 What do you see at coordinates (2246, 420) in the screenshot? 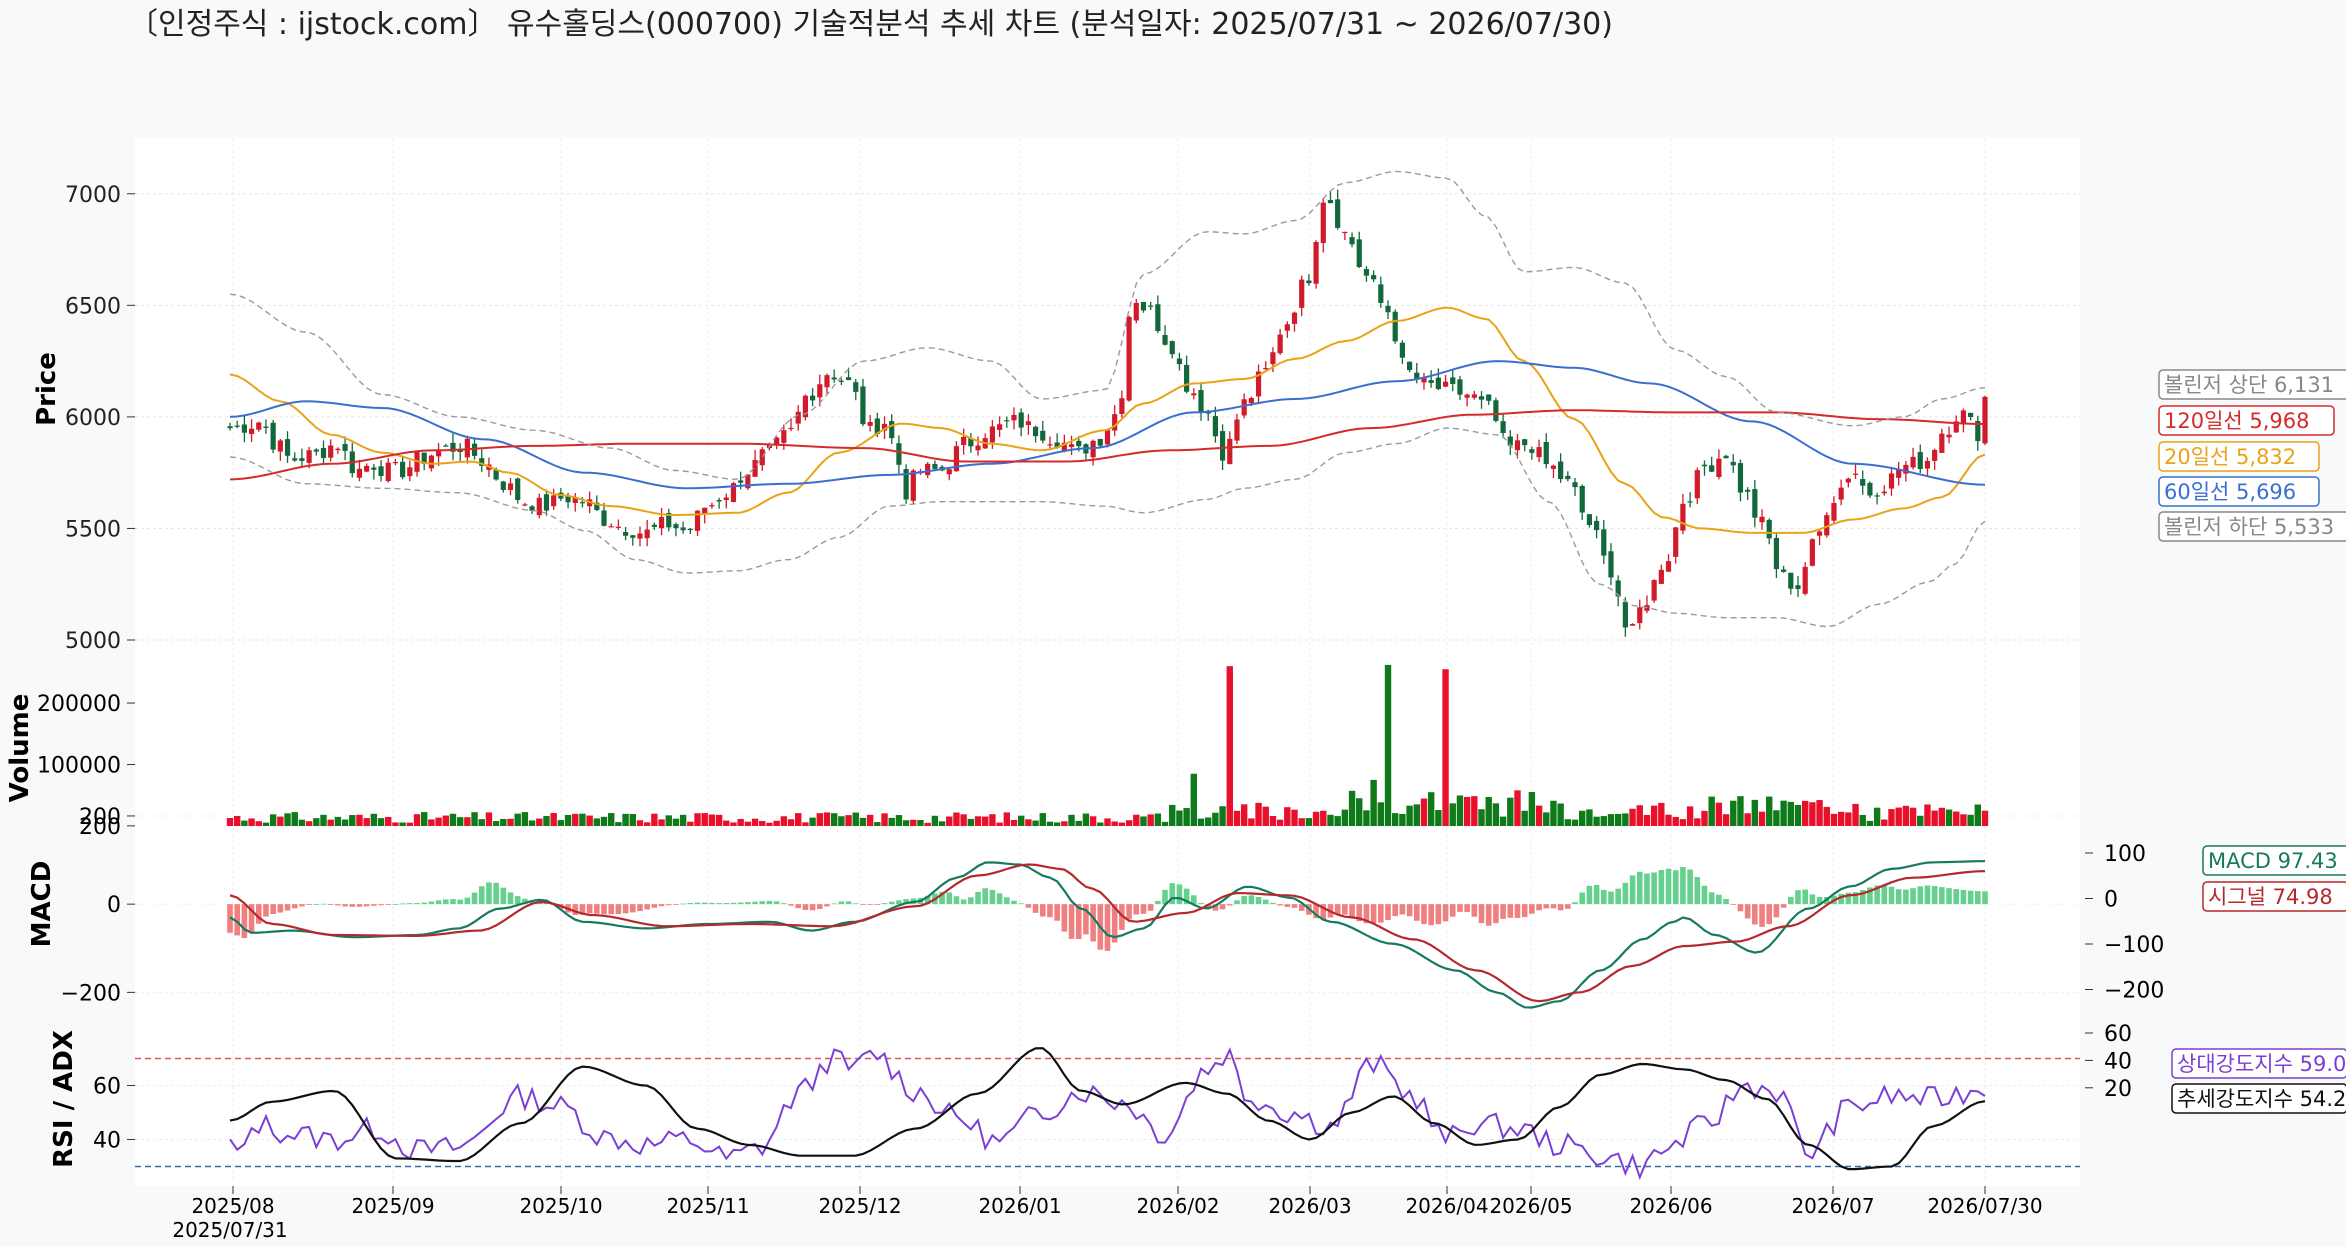
I see `legend-ma120-box` at bounding box center [2246, 420].